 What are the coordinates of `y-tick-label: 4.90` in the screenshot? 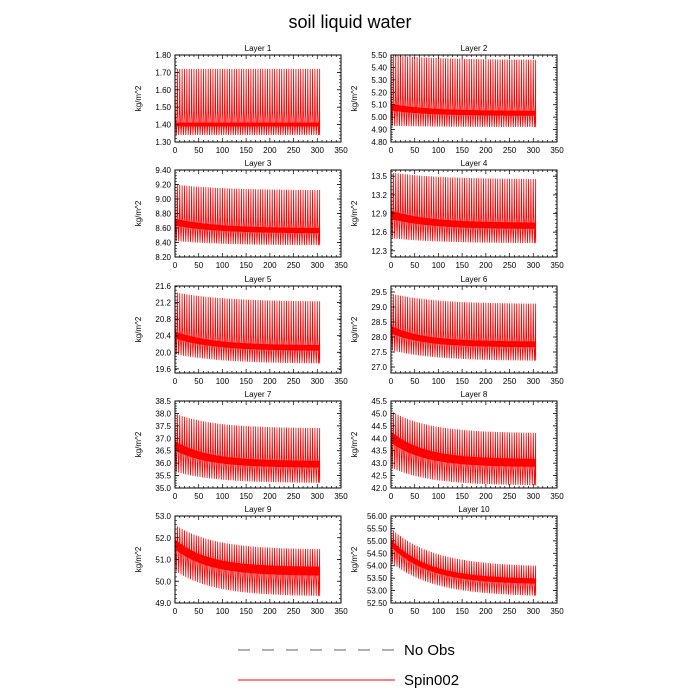 It's located at (379, 130).